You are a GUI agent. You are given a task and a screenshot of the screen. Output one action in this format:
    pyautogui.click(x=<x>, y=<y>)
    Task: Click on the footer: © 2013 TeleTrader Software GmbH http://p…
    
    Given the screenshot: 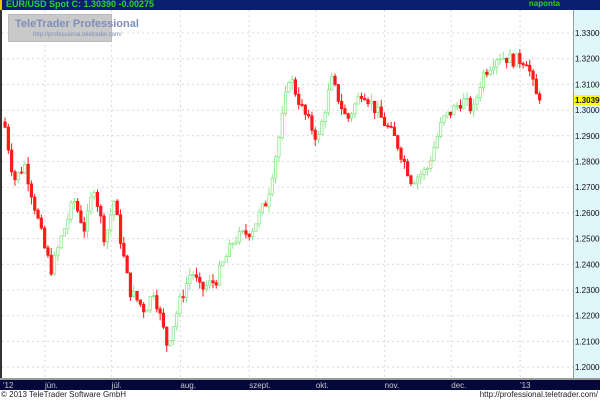 What is the action you would take?
    pyautogui.click(x=300, y=395)
    